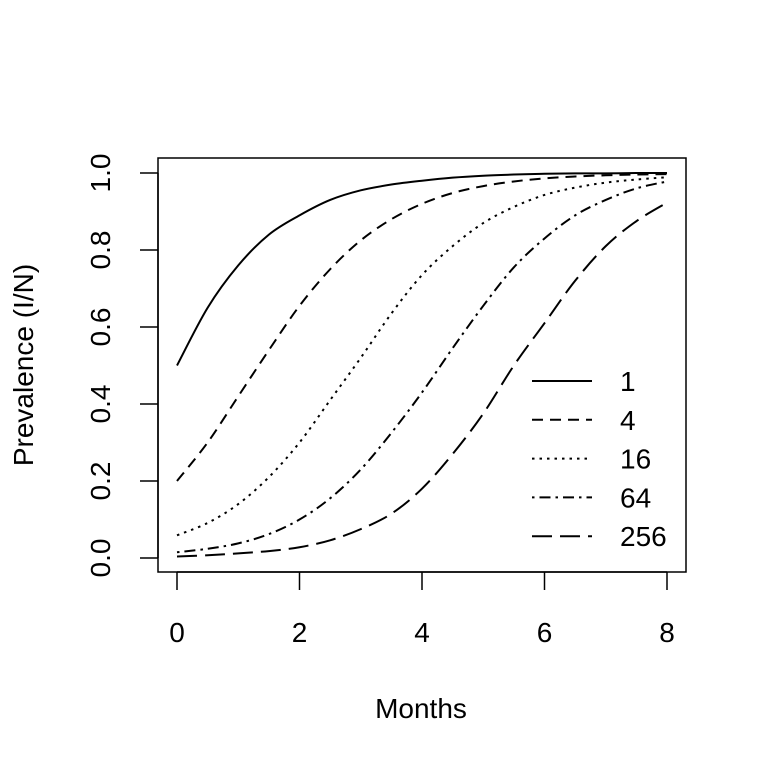  I want to click on x-tick-label: 6, so click(545, 632).